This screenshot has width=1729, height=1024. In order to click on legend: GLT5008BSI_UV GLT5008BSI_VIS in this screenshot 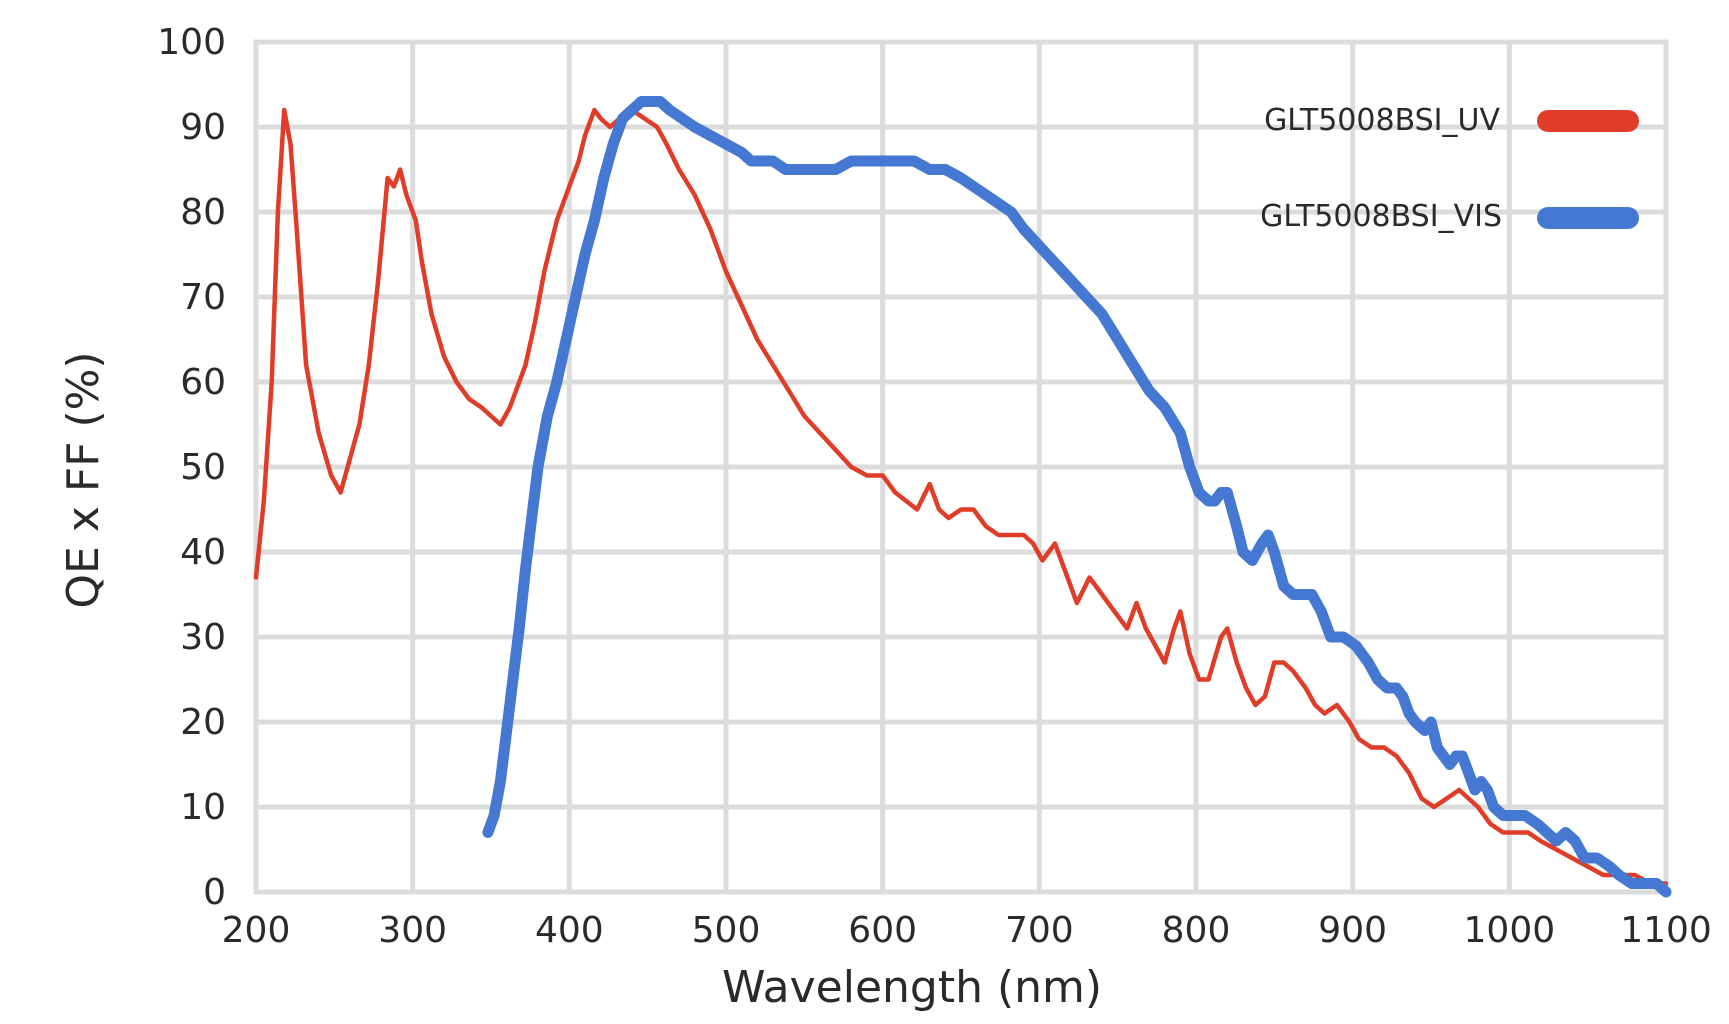, I will do `click(1449, 168)`.